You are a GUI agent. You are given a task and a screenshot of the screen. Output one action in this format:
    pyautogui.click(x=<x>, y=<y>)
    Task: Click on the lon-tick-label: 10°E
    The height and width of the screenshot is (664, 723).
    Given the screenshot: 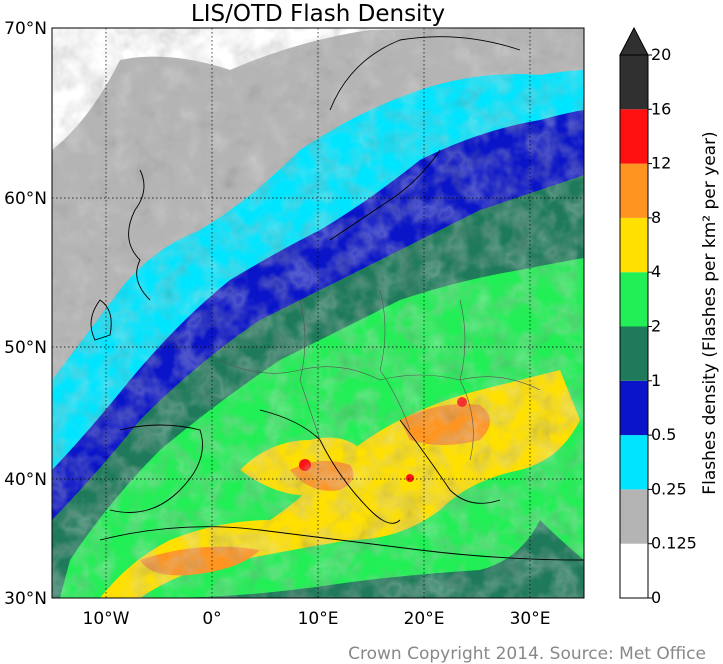 What is the action you would take?
    pyautogui.click(x=318, y=619)
    